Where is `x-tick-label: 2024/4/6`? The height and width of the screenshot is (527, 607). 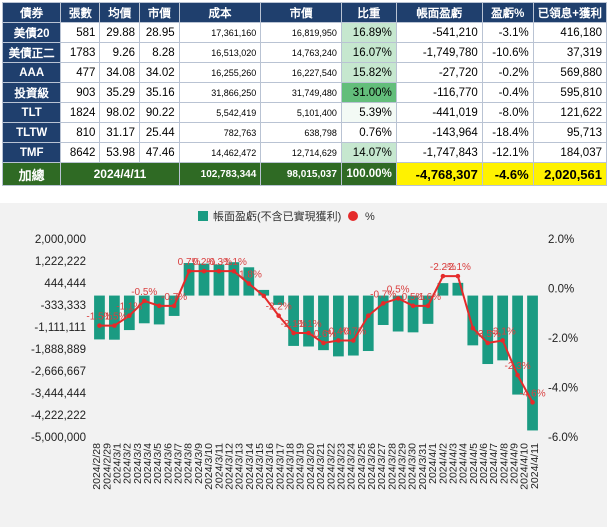 x-tick-label: 2024/4/6 is located at coordinates (484, 463).